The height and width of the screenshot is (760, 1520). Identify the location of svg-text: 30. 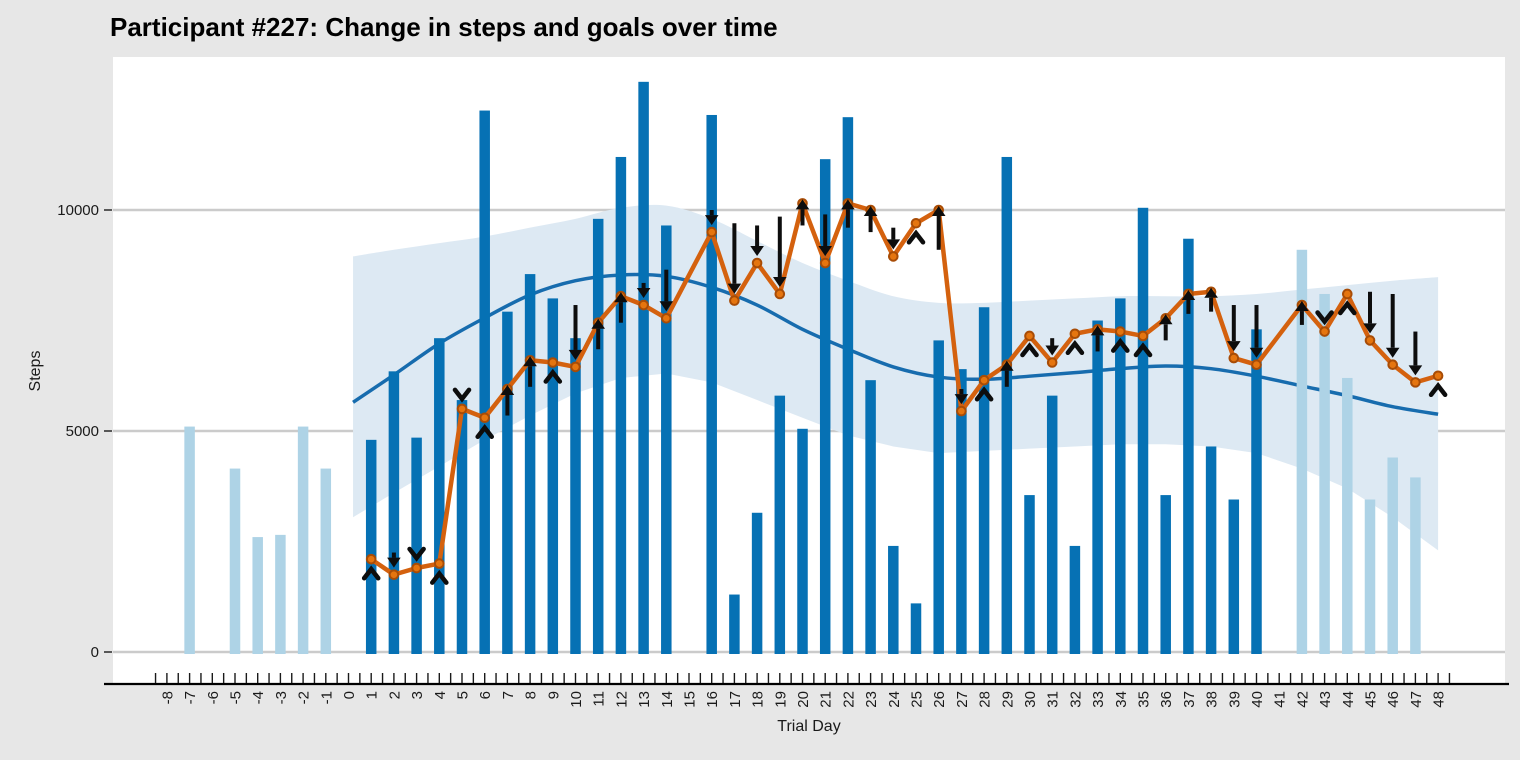
(1030, 699).